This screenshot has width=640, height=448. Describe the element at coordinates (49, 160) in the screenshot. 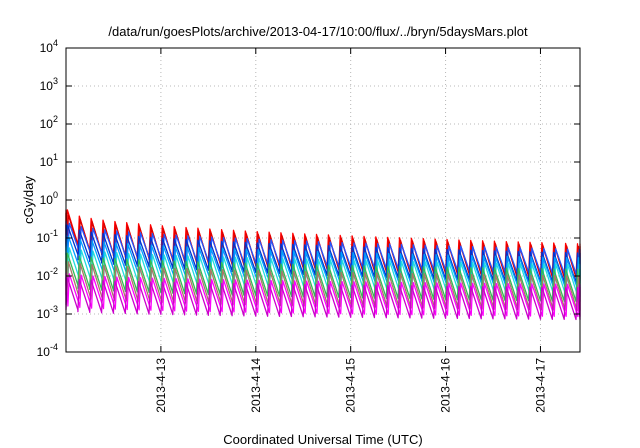

I see `y-tick-label: 10¹` at that location.